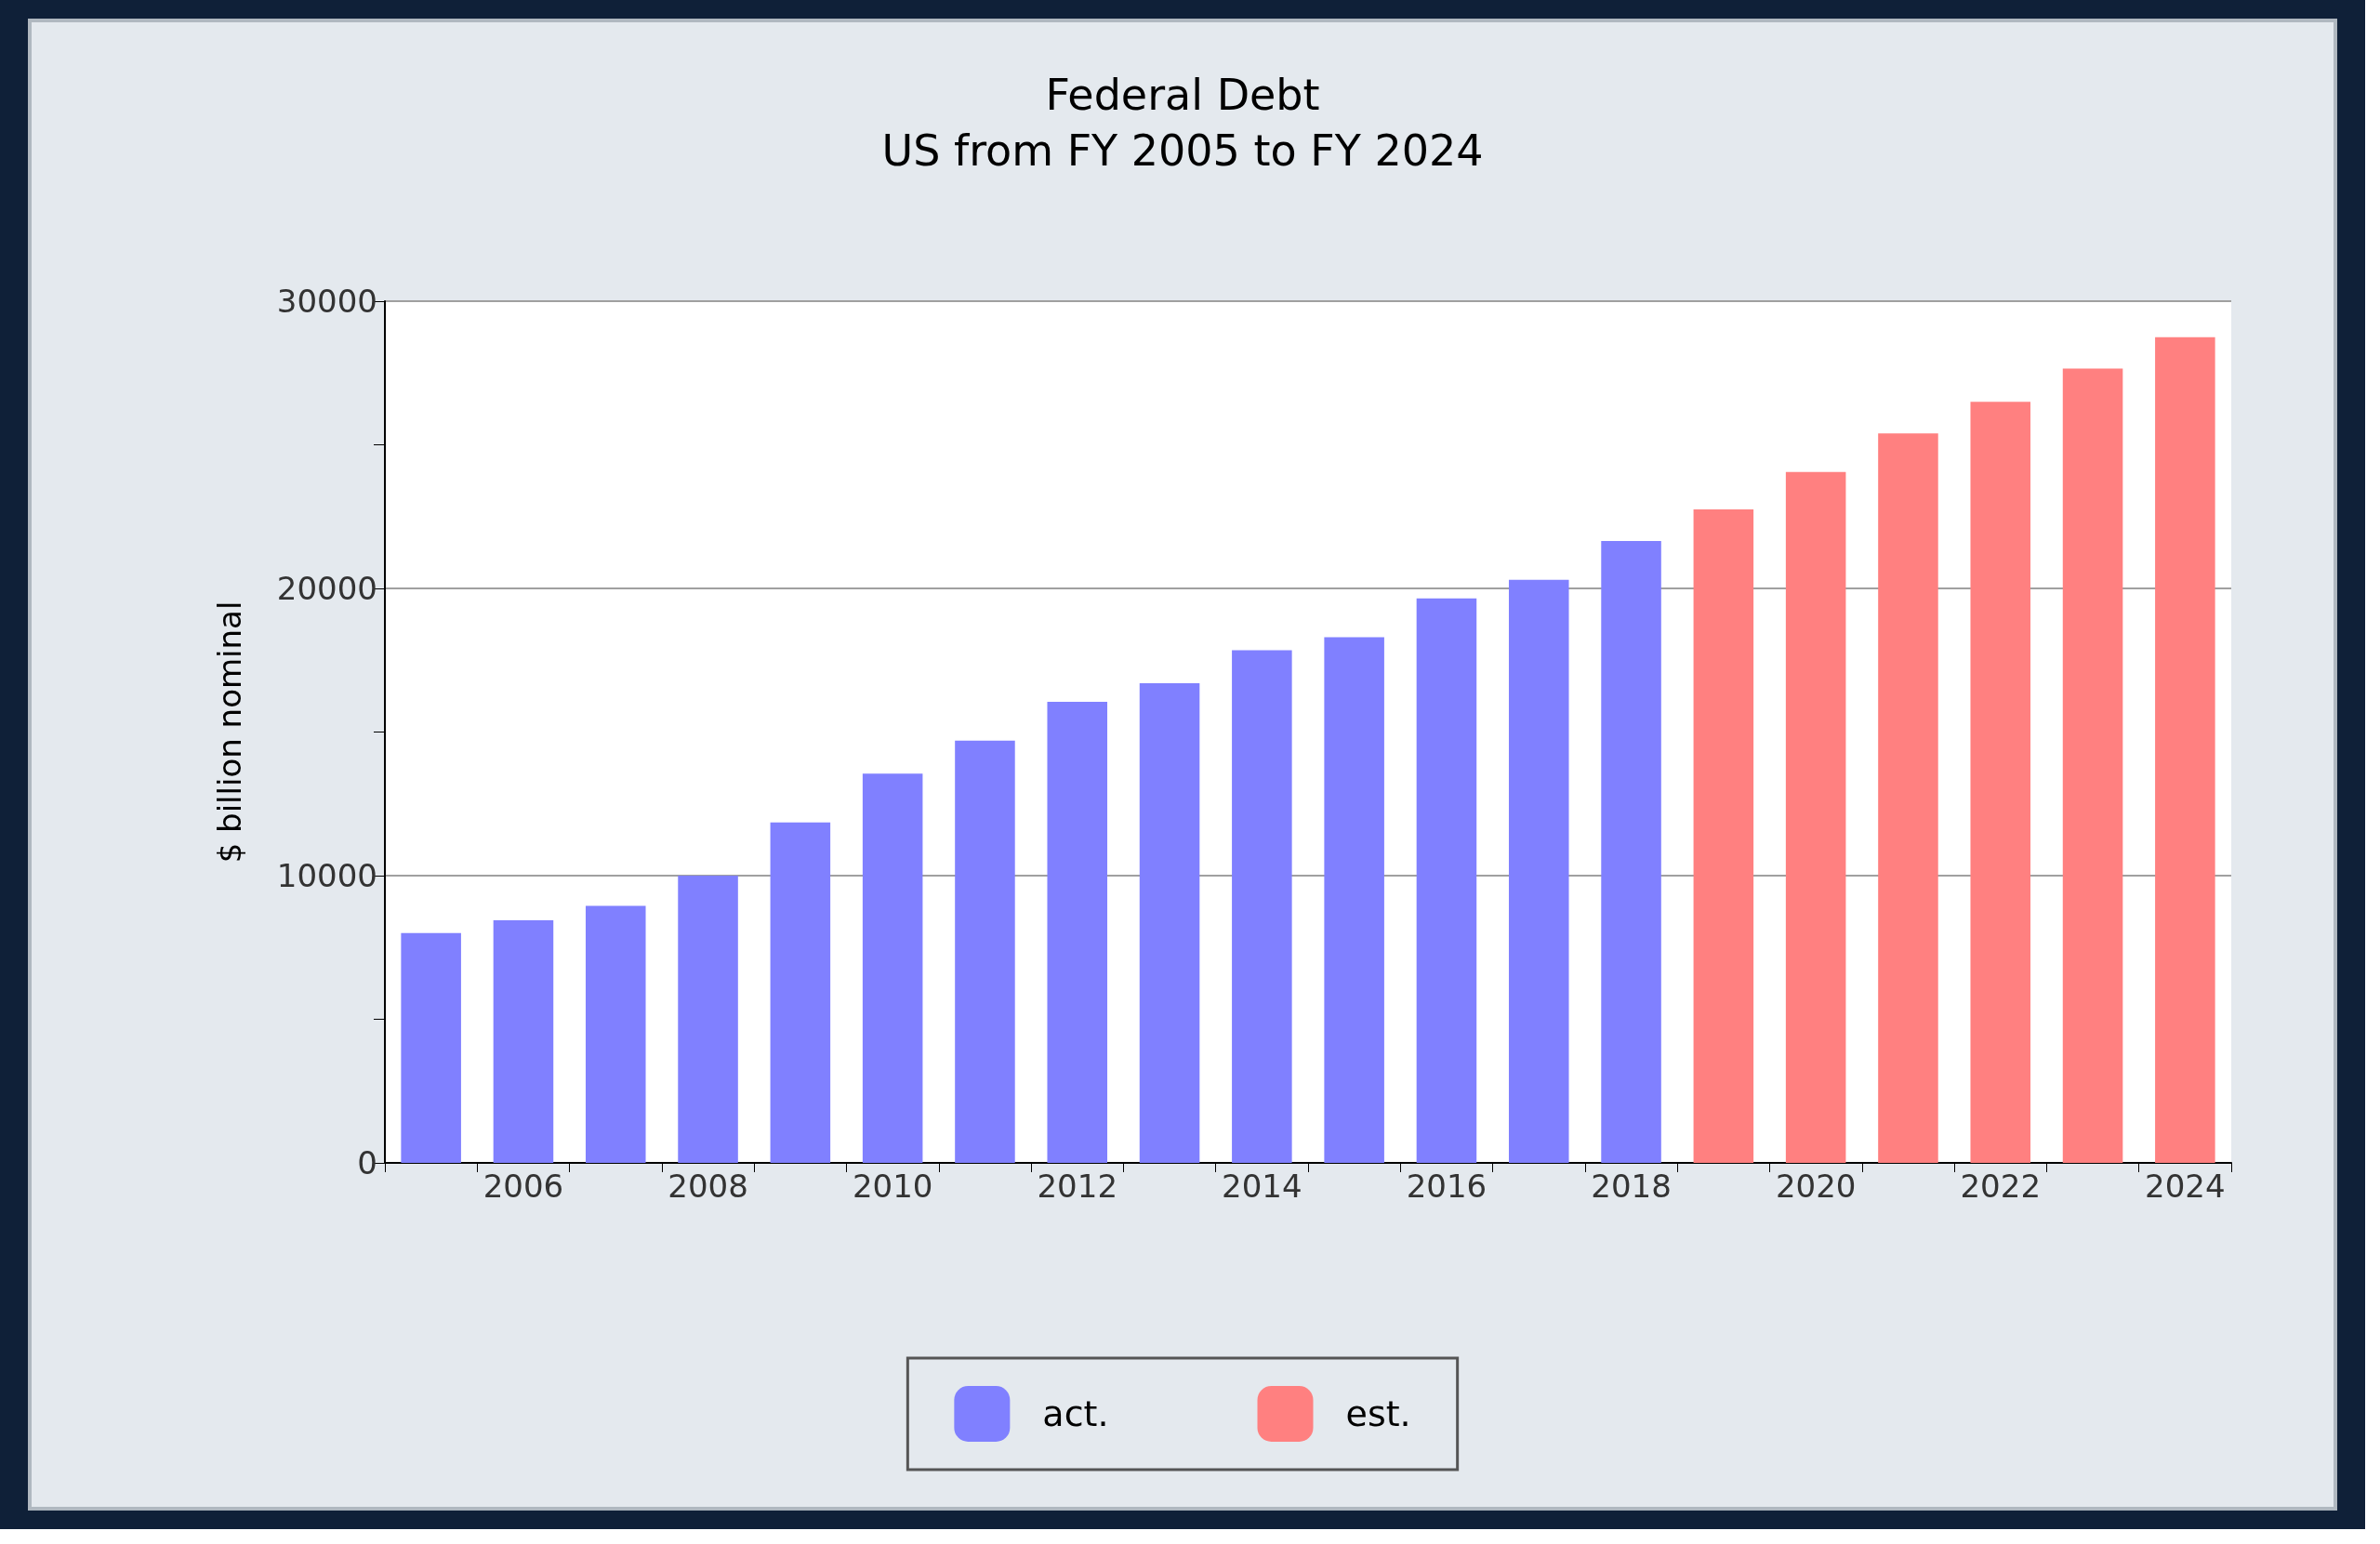 The width and height of the screenshot is (2380, 1544). I want to click on x-tick-label: 2024, so click(2185, 1186).